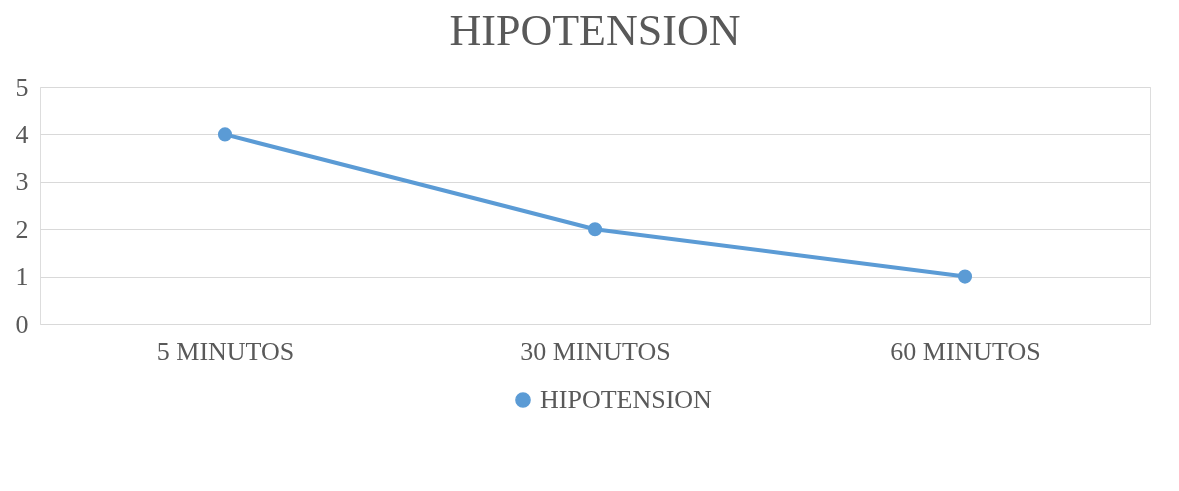  Describe the element at coordinates (595, 351) in the screenshot. I see `x-tick-label: 30 MINUTOS` at that location.